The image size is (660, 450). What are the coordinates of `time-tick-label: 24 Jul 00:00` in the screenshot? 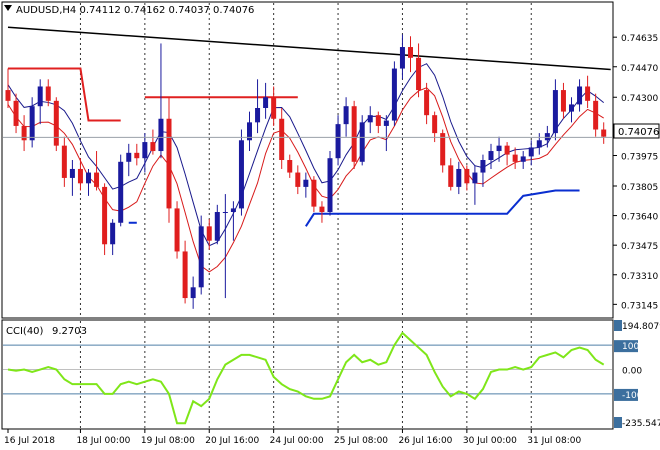 It's located at (297, 441).